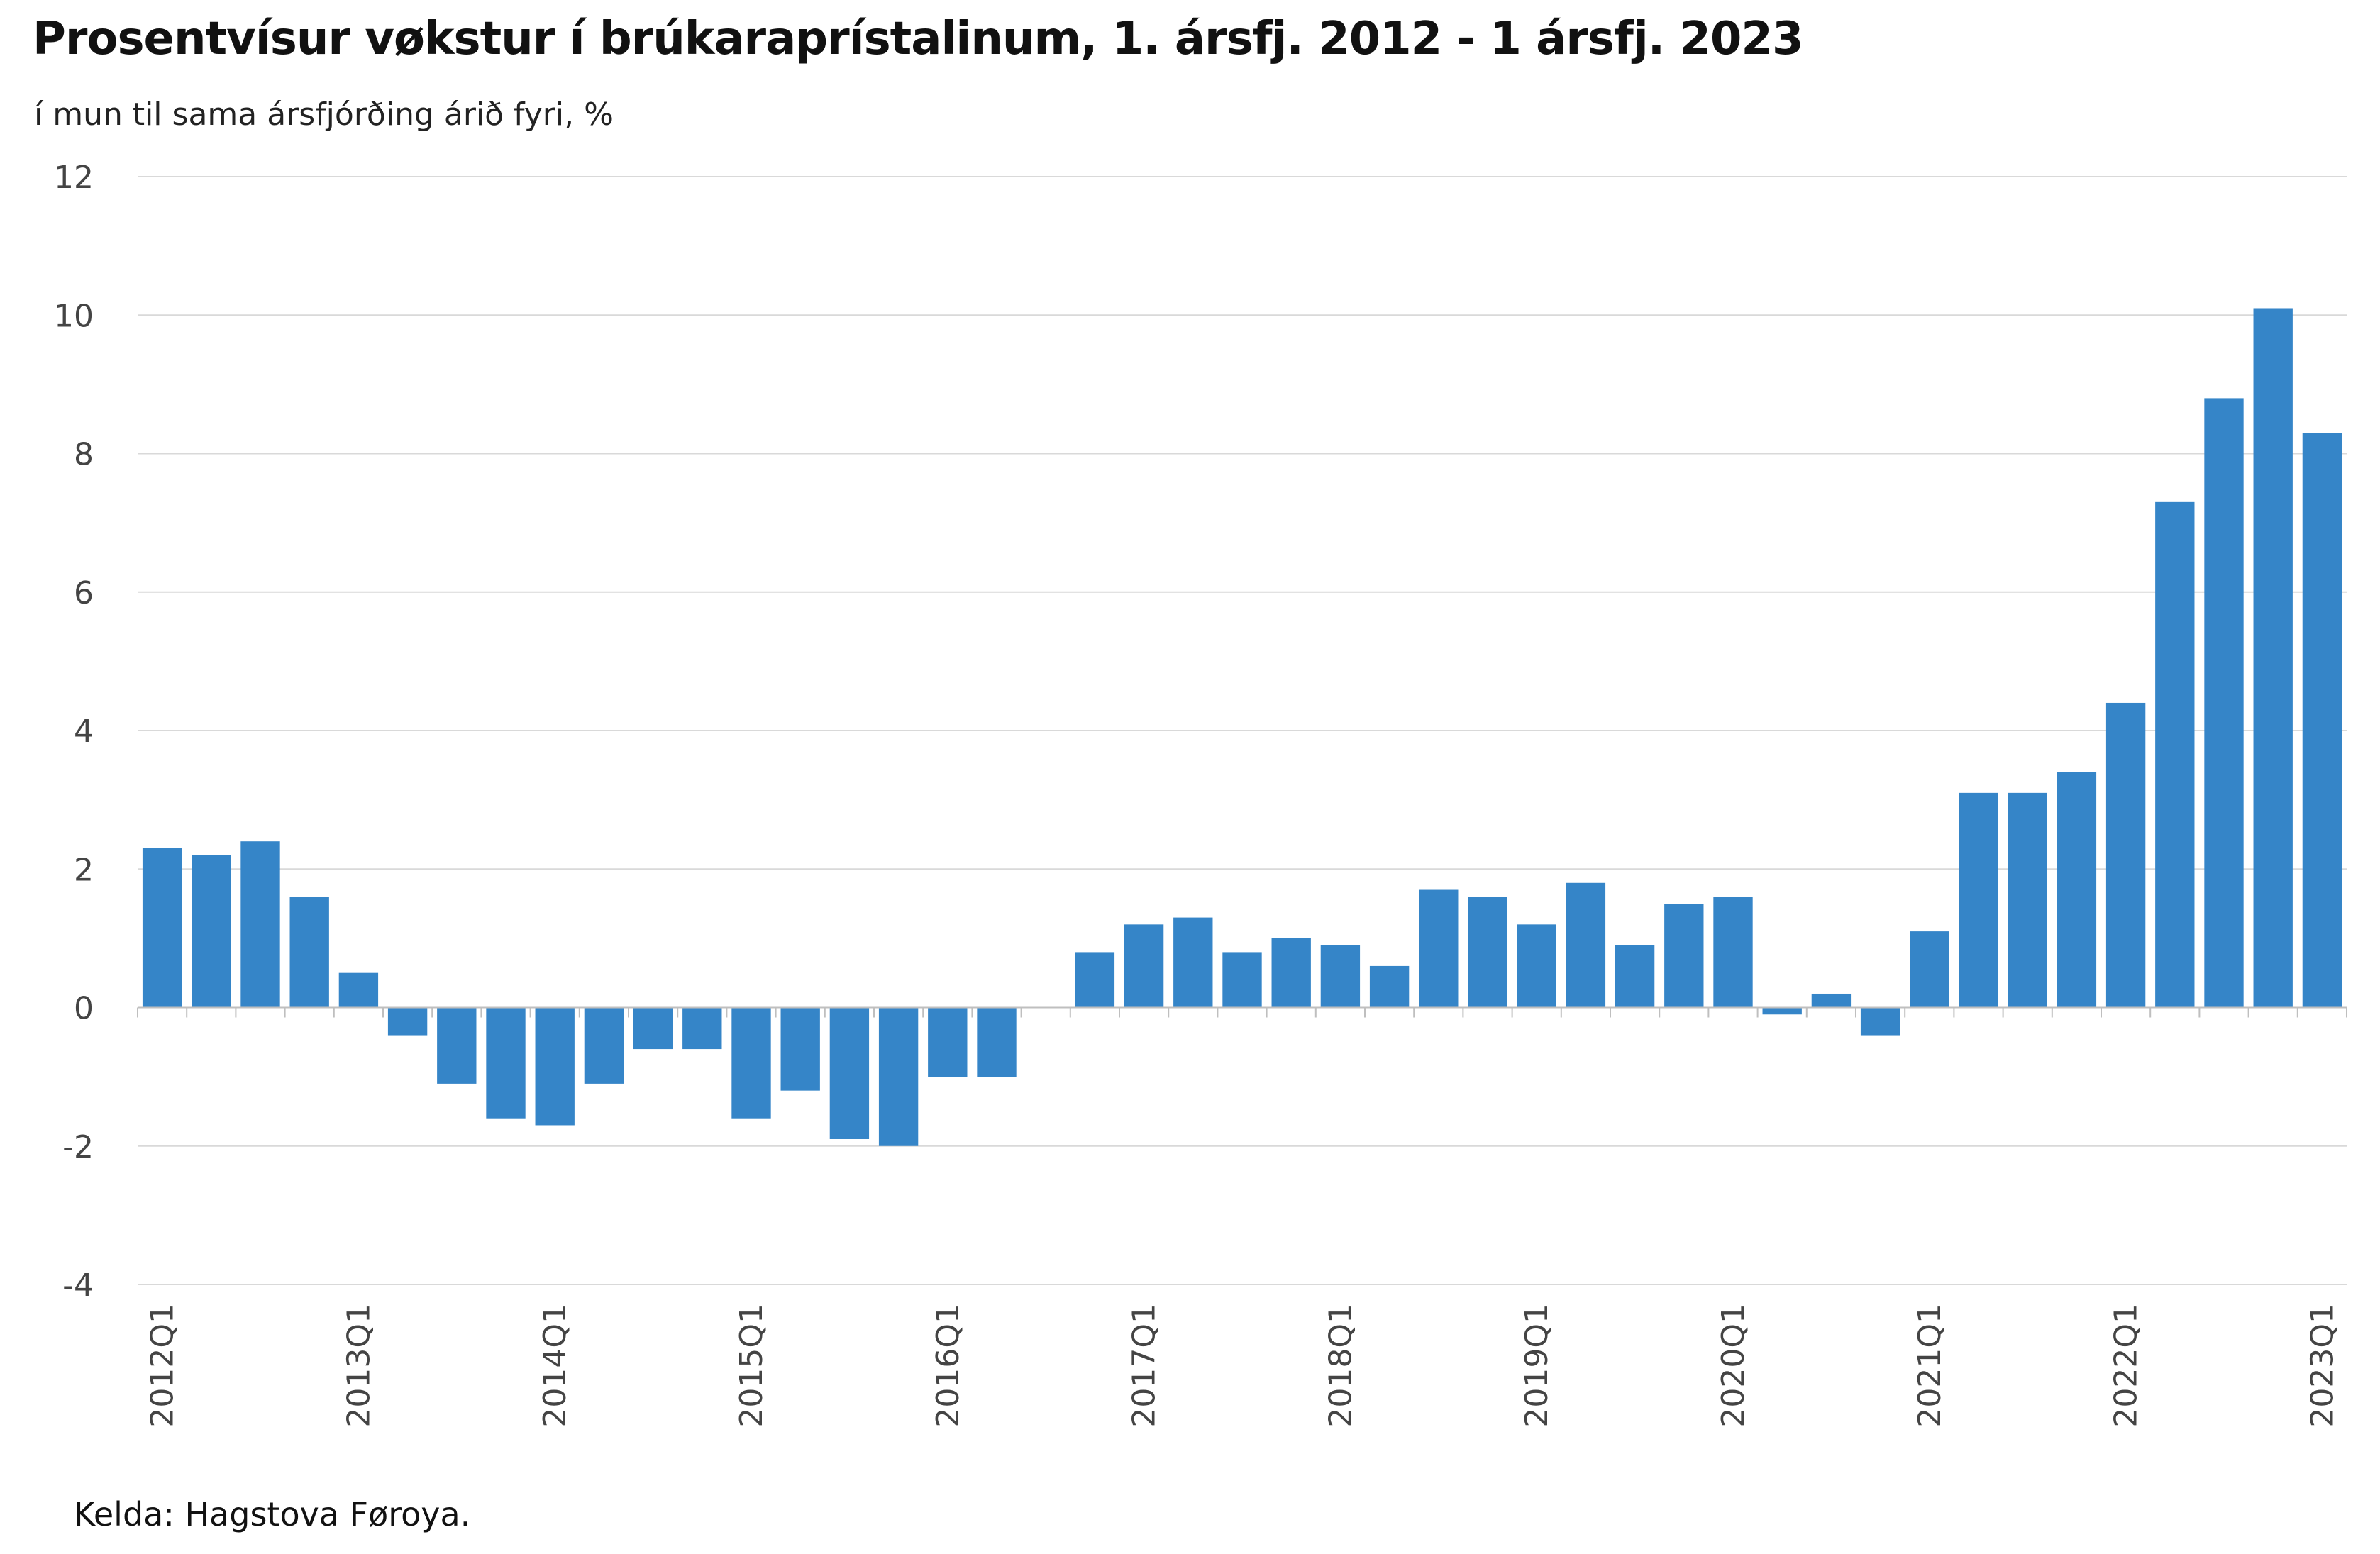 Image resolution: width=2380 pixels, height=1554 pixels. Describe the element at coordinates (2126, 1366) in the screenshot. I see `x-tick-label: 2022Q1` at that location.